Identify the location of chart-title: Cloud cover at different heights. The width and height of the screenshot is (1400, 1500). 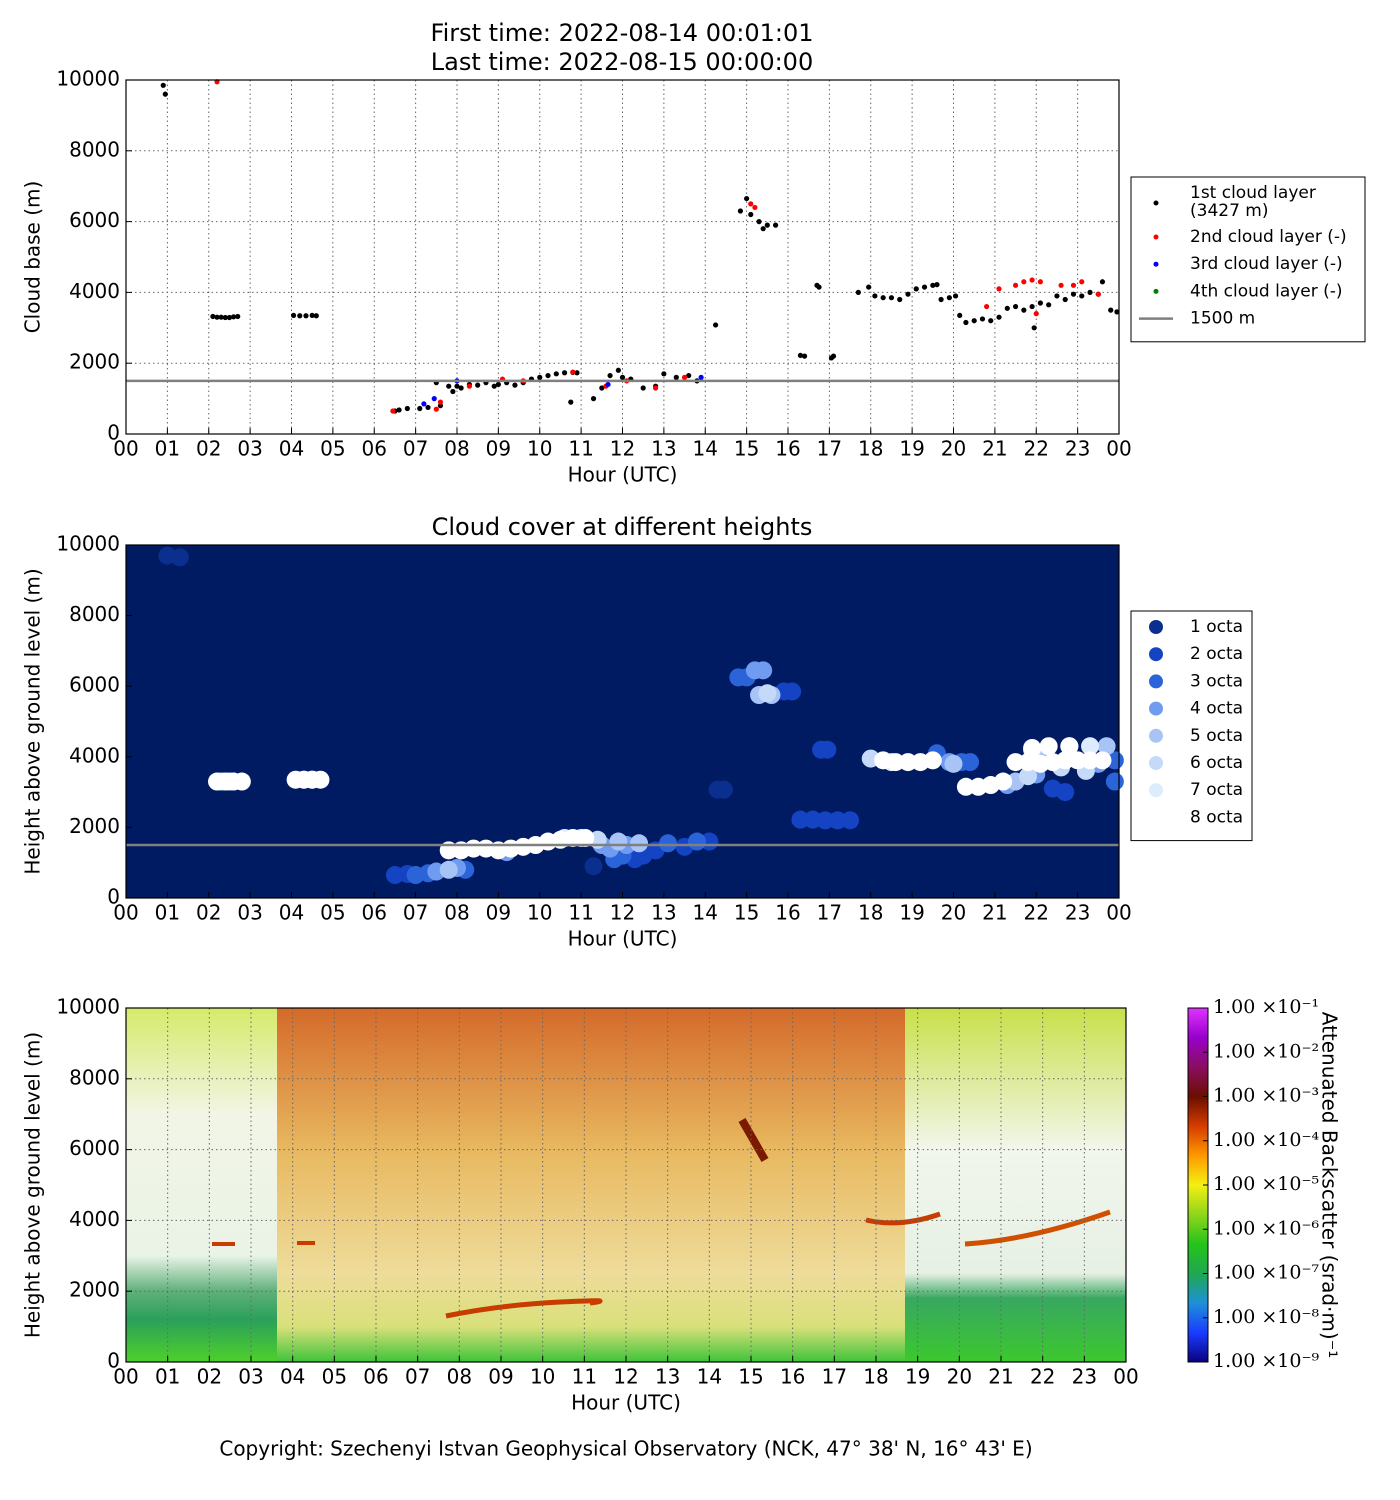
(622, 527).